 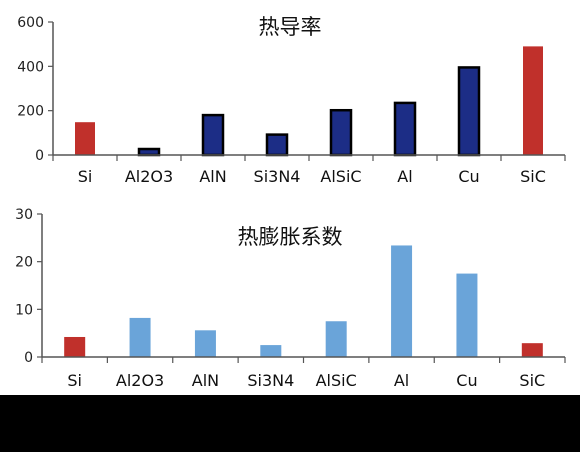 What do you see at coordinates (24, 310) in the screenshot?
I see `y-tick-label: 10` at bounding box center [24, 310].